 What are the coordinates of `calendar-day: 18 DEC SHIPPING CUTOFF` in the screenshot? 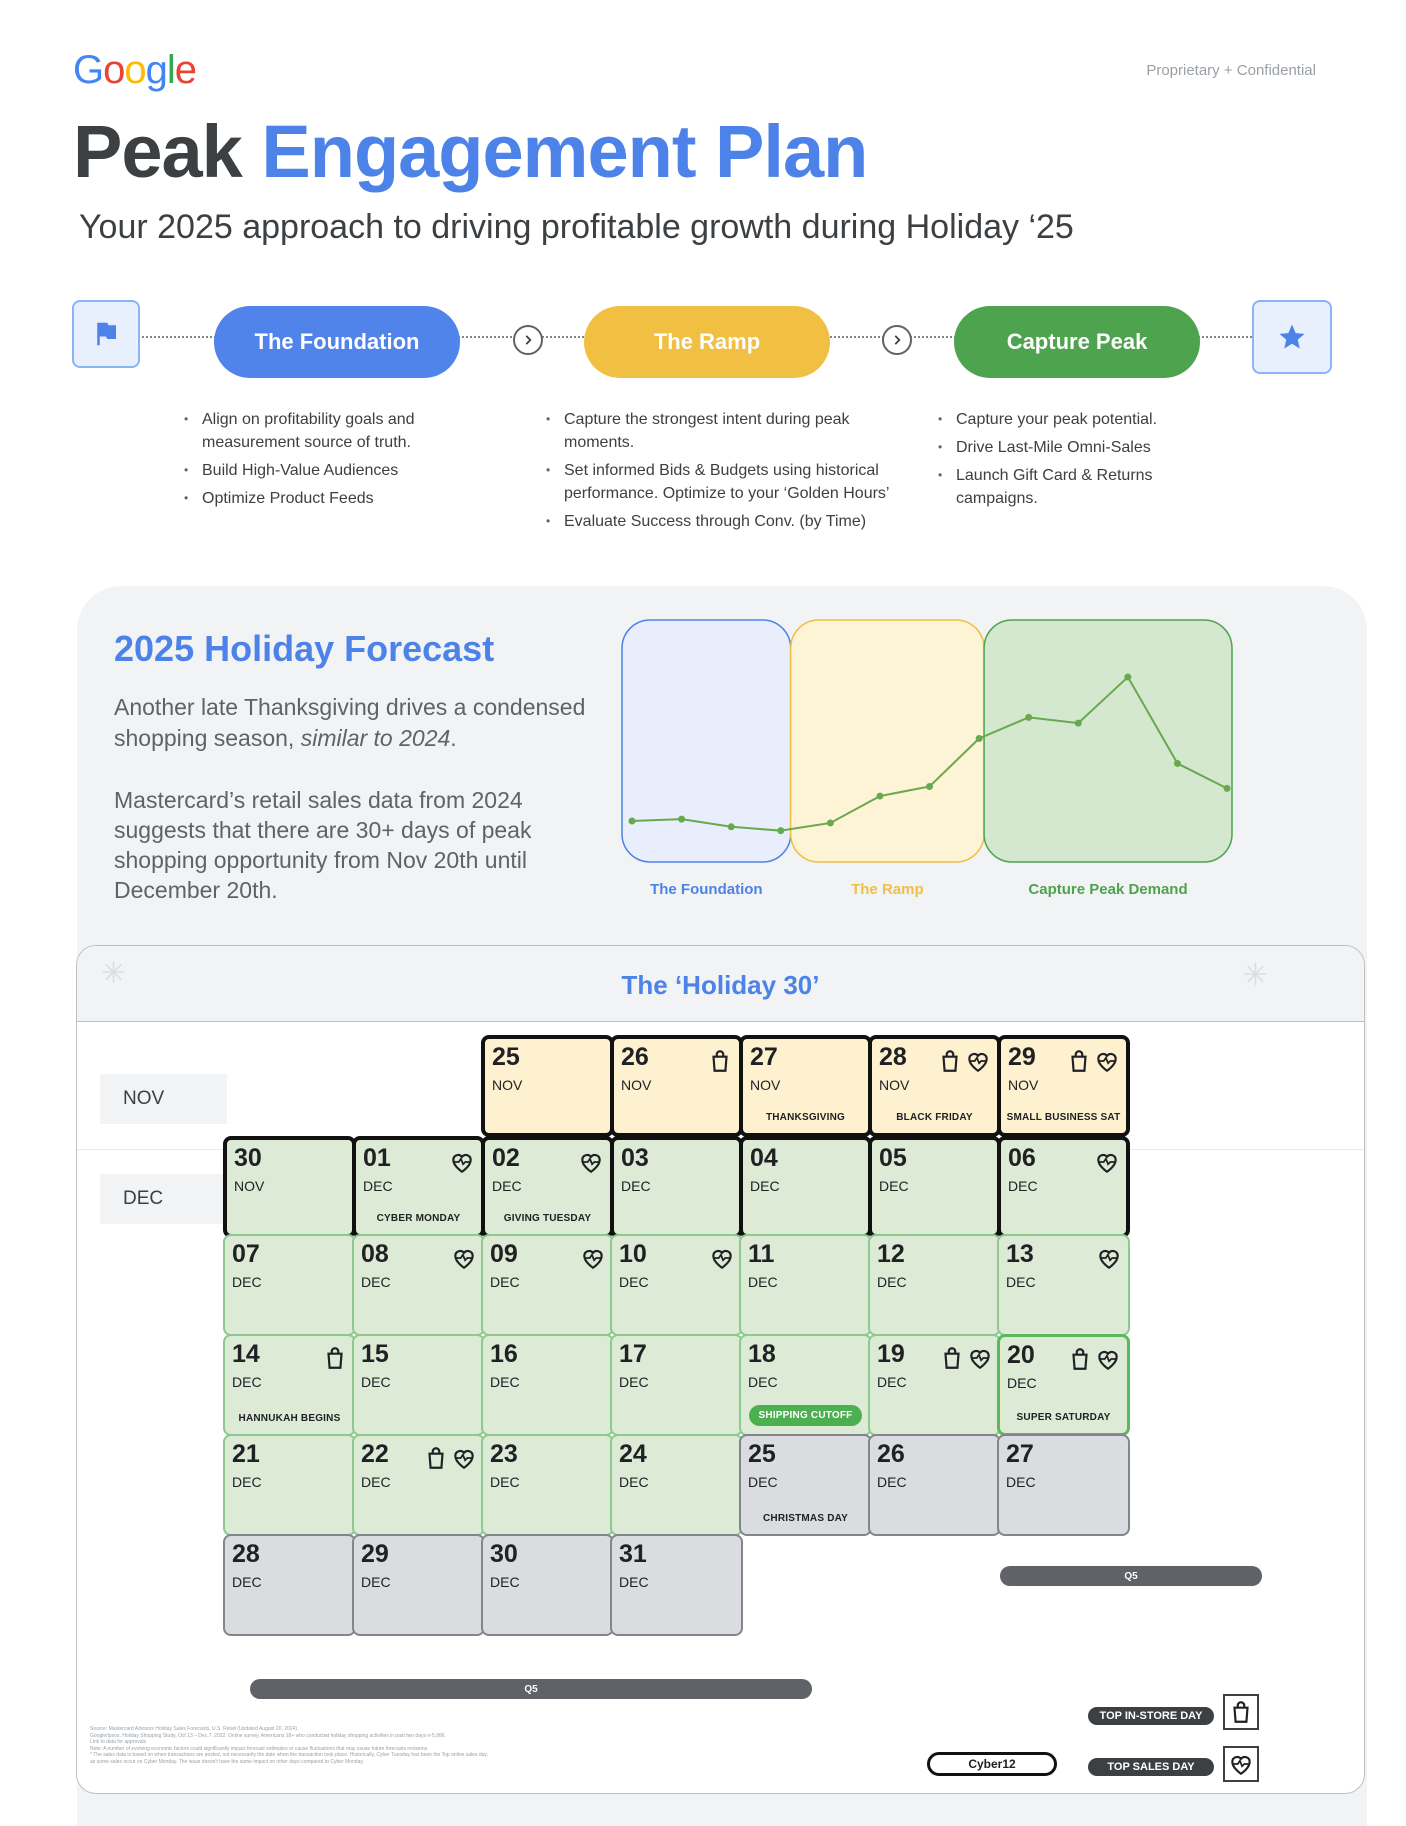 It's located at (805, 1385).